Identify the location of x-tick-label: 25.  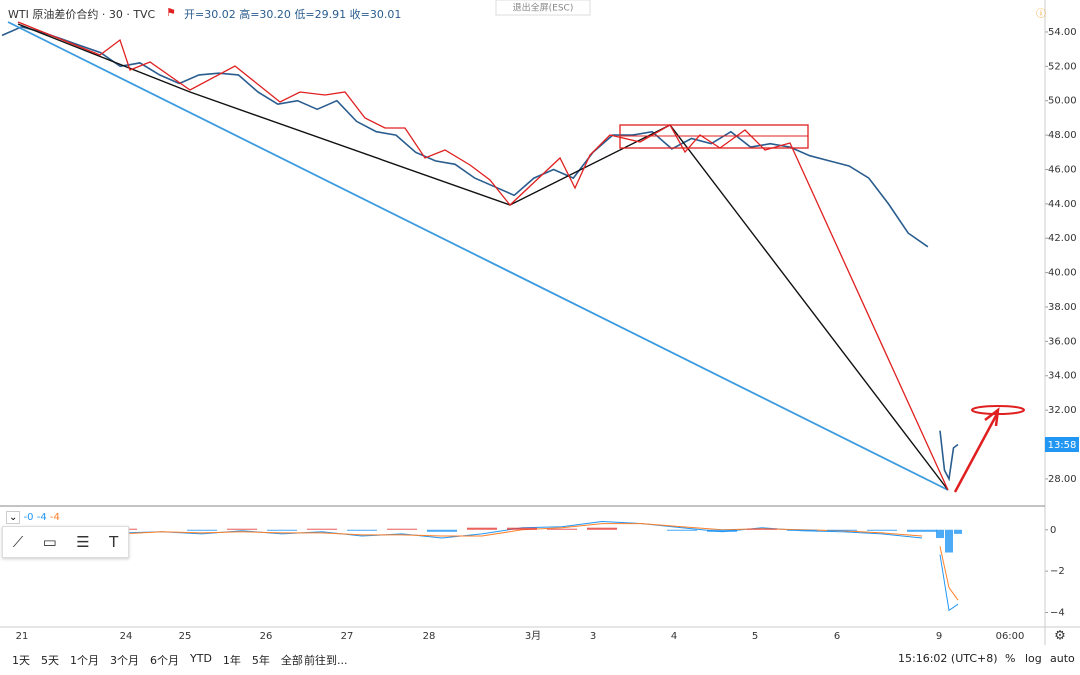
(185, 636).